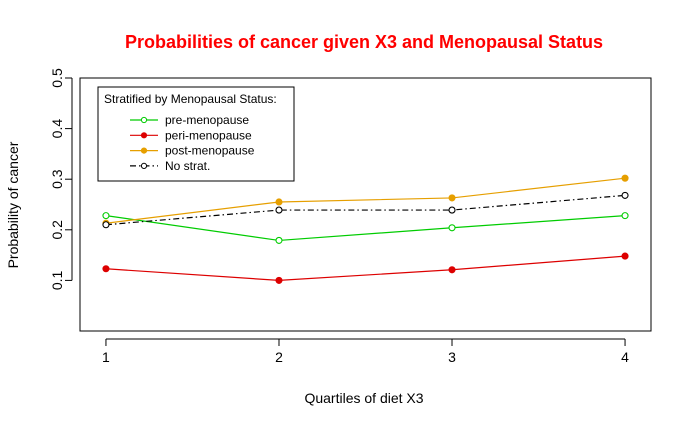  What do you see at coordinates (57, 280) in the screenshot?
I see `y-tick-label: 0.1` at bounding box center [57, 280].